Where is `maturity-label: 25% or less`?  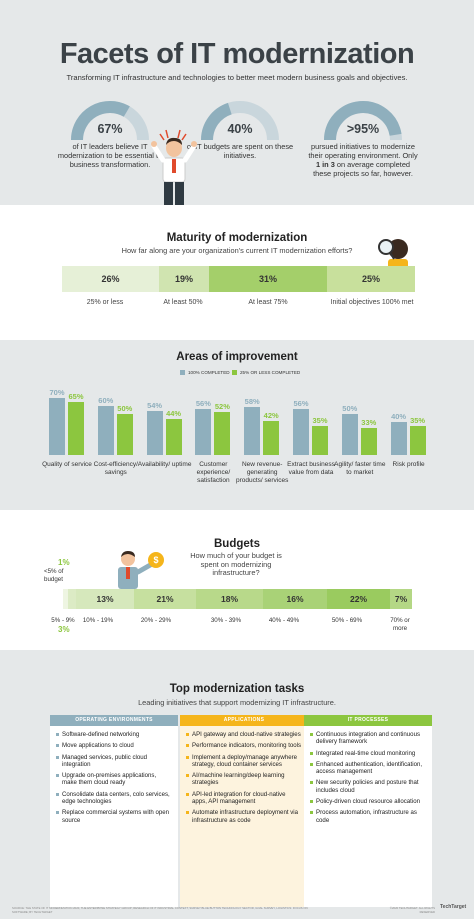 maturity-label: 25% or less is located at coordinates (105, 302).